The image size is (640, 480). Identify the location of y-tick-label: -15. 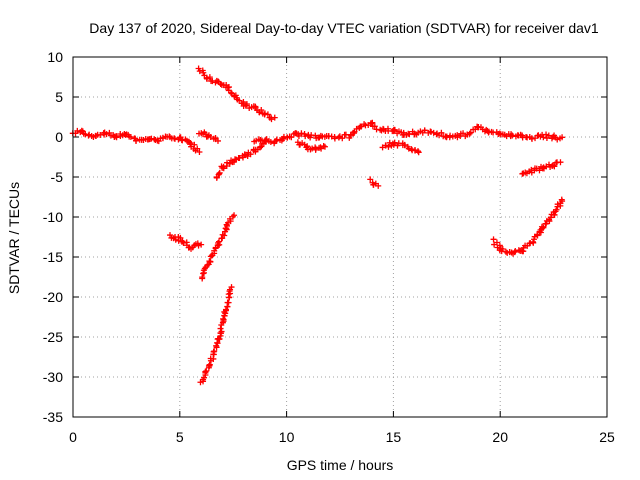
(53, 257).